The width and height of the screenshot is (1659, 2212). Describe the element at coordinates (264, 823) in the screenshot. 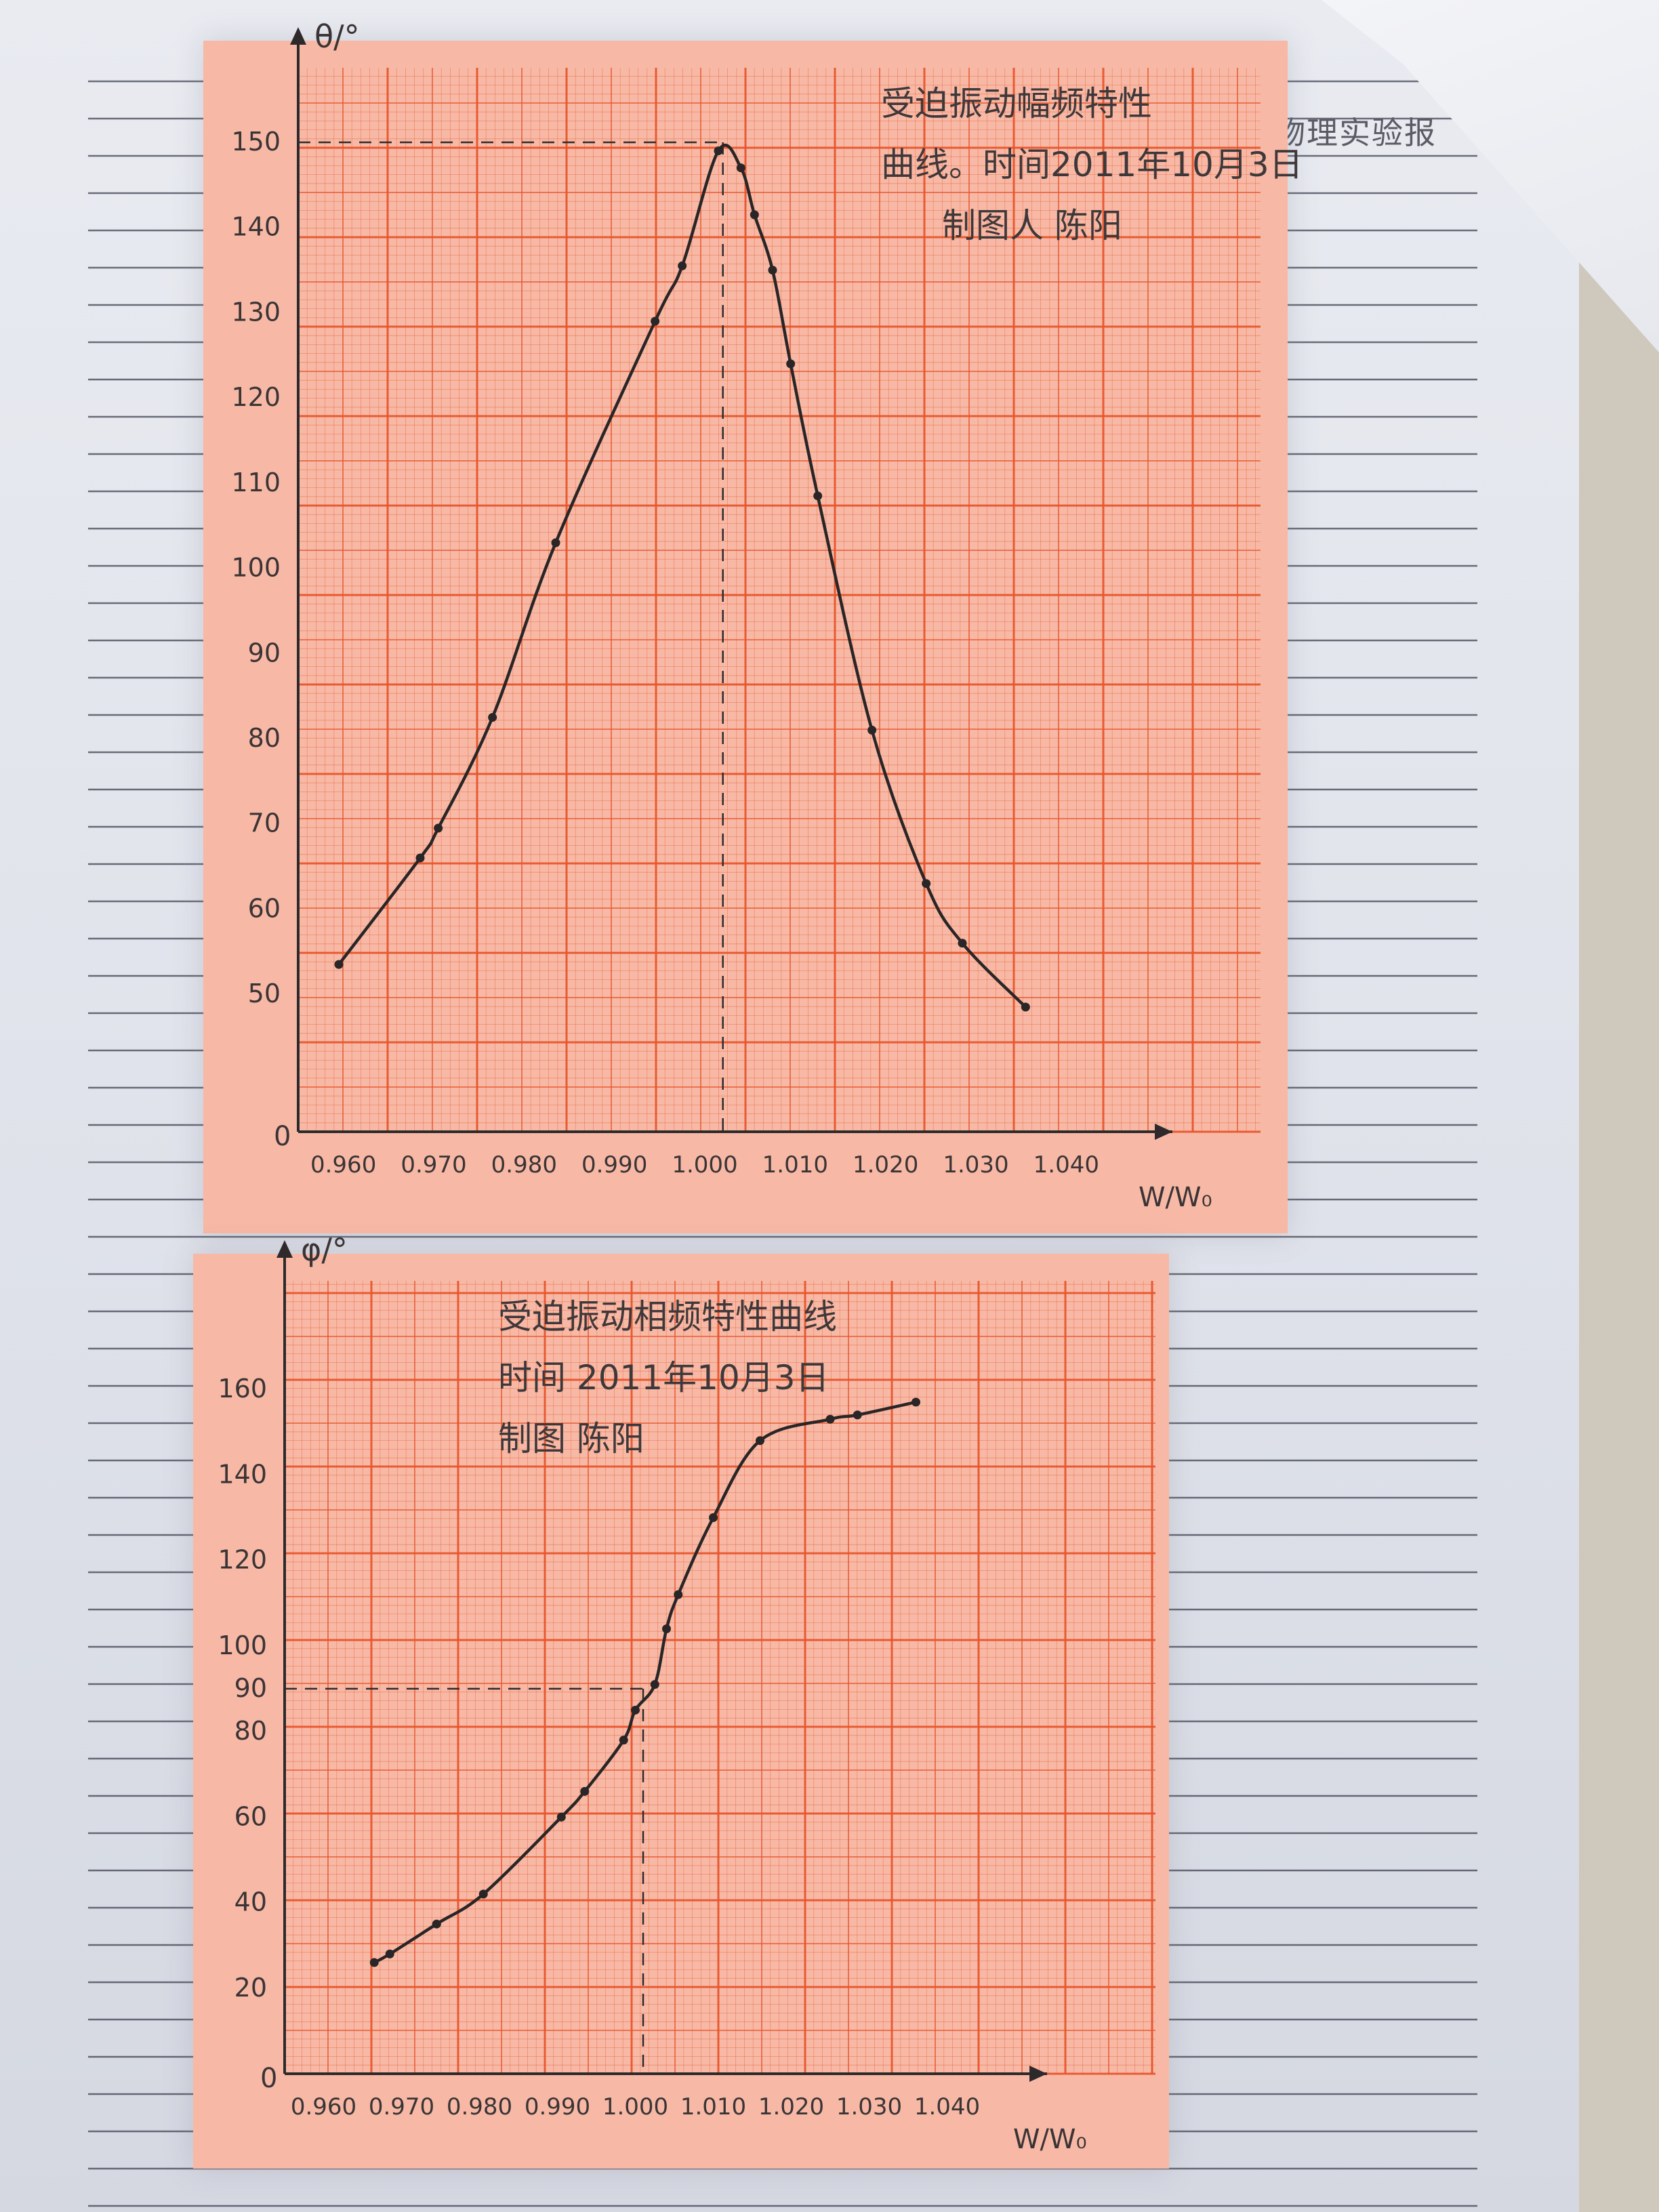

I see `y-tick-label: 70` at that location.